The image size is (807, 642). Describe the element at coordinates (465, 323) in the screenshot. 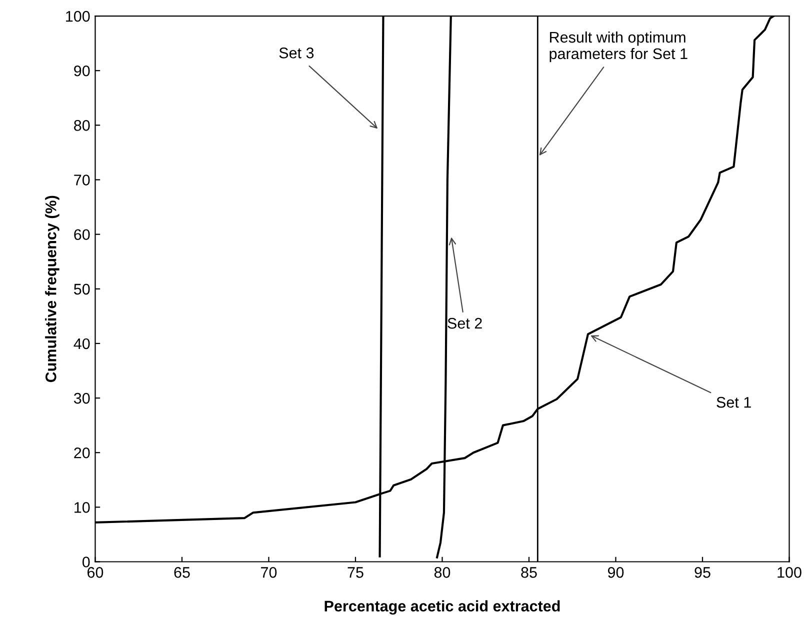

I see `annotation: Set 2` at that location.